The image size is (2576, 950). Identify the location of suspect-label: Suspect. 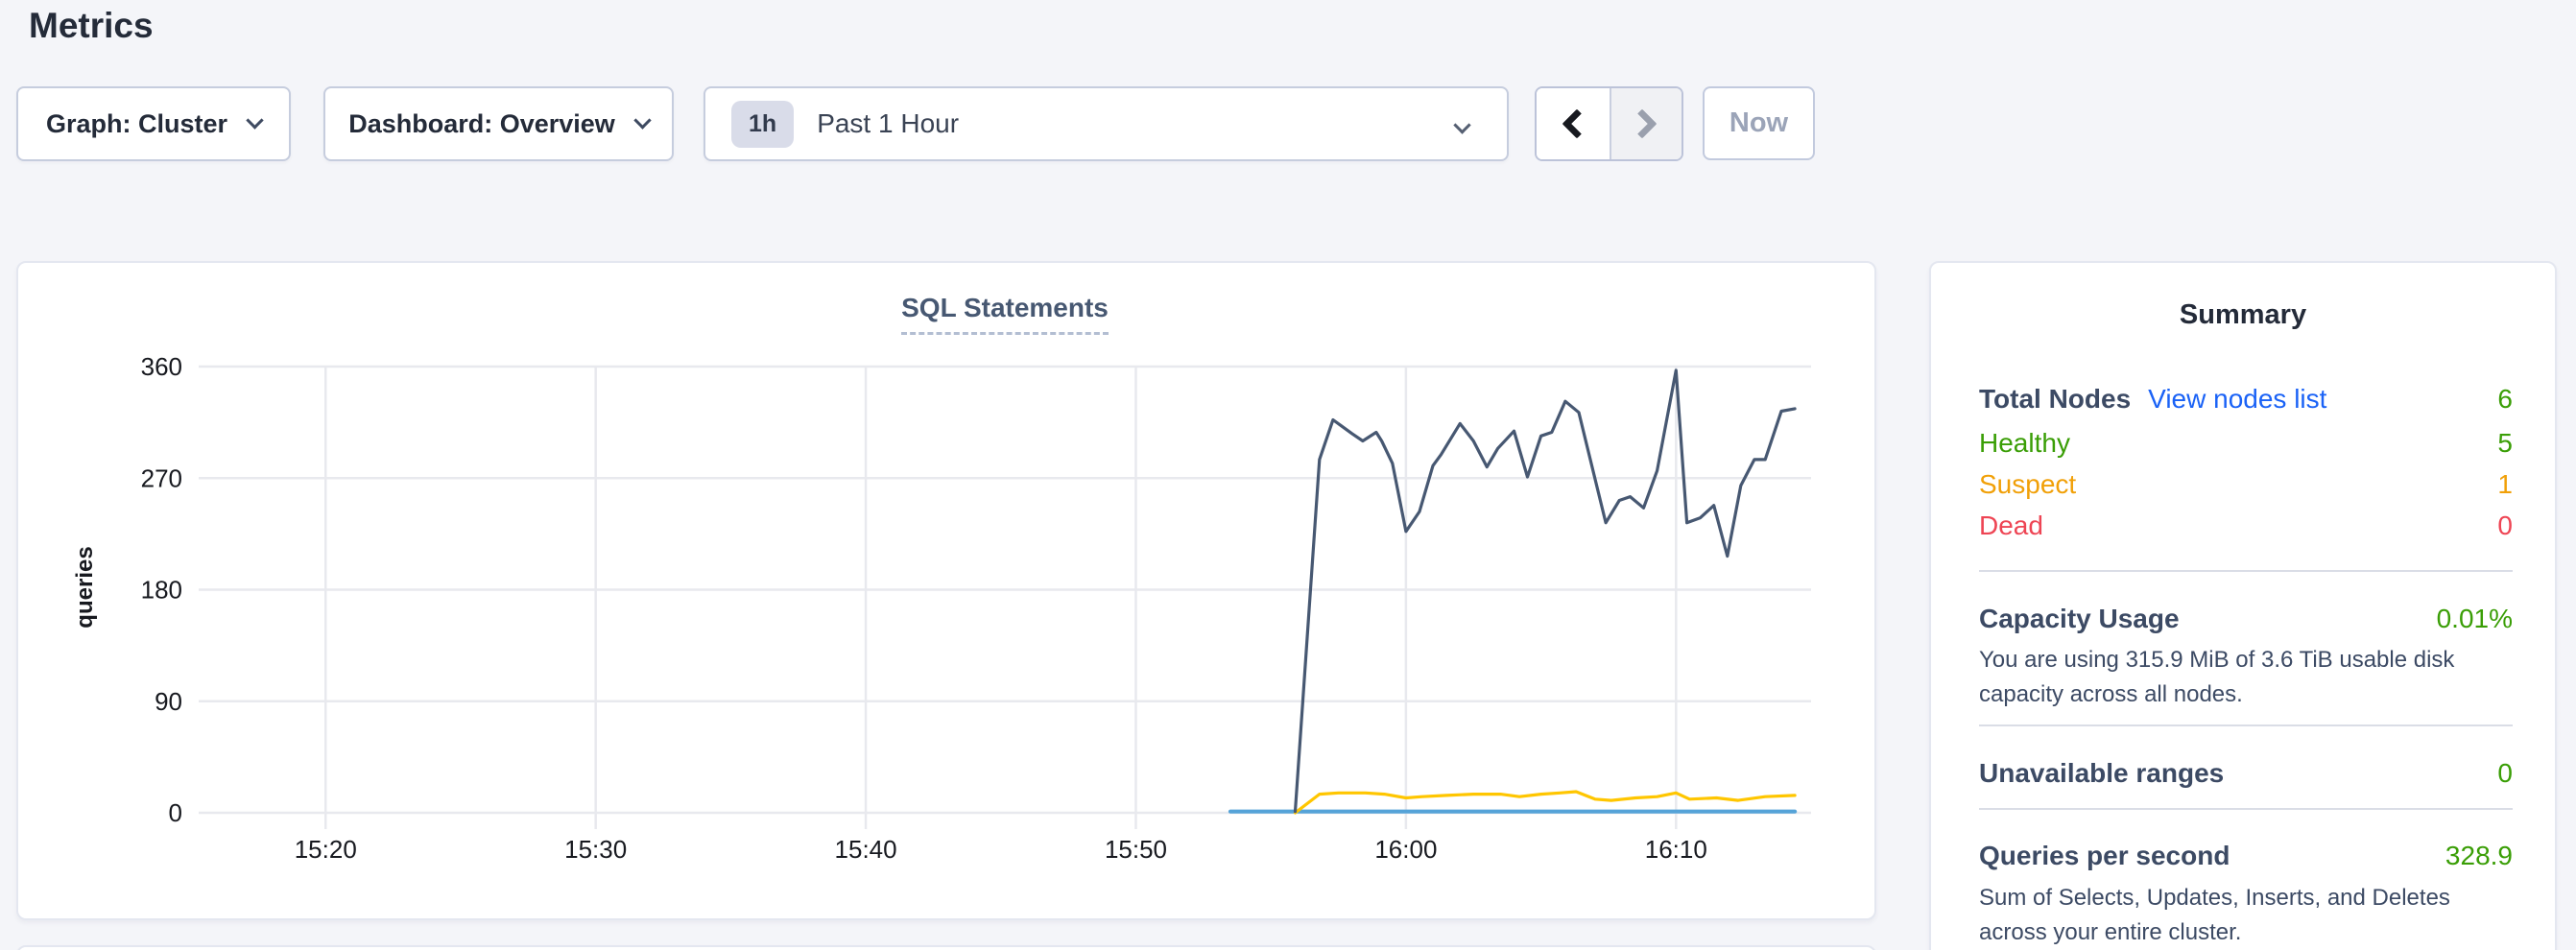
(2028, 484).